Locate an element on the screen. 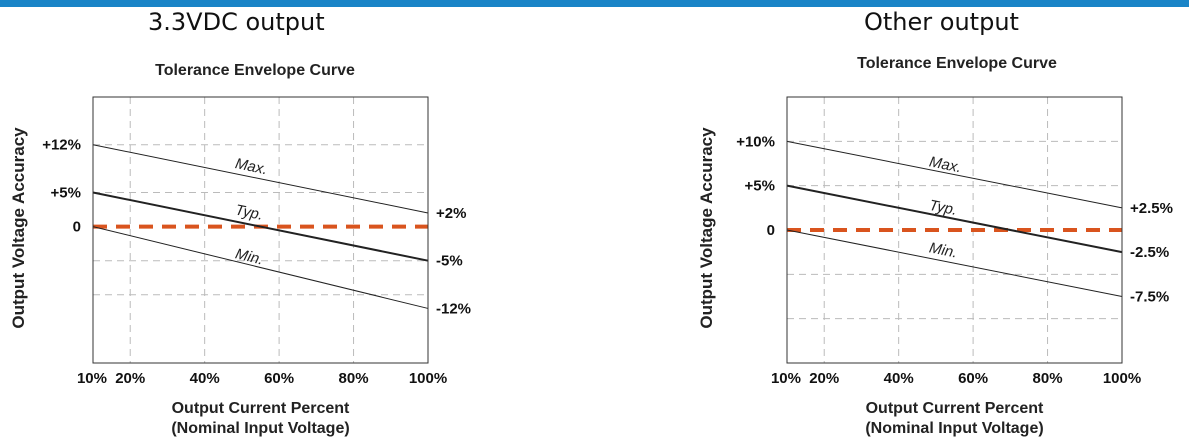  right-value-label: -7.5% is located at coordinates (1149, 297).